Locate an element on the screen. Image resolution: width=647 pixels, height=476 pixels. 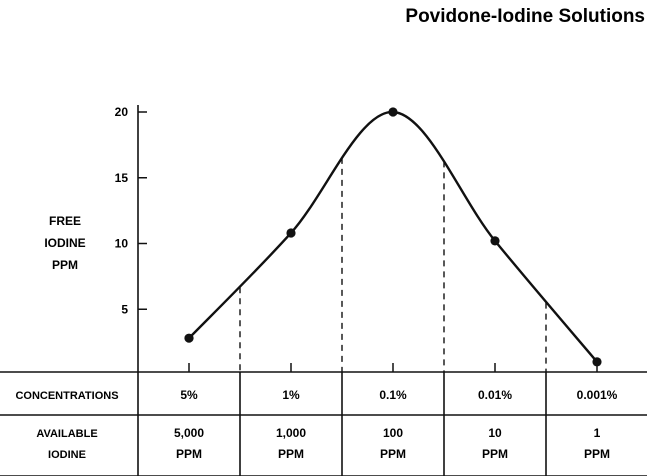
y-tick-label: 10 is located at coordinates (122, 244).